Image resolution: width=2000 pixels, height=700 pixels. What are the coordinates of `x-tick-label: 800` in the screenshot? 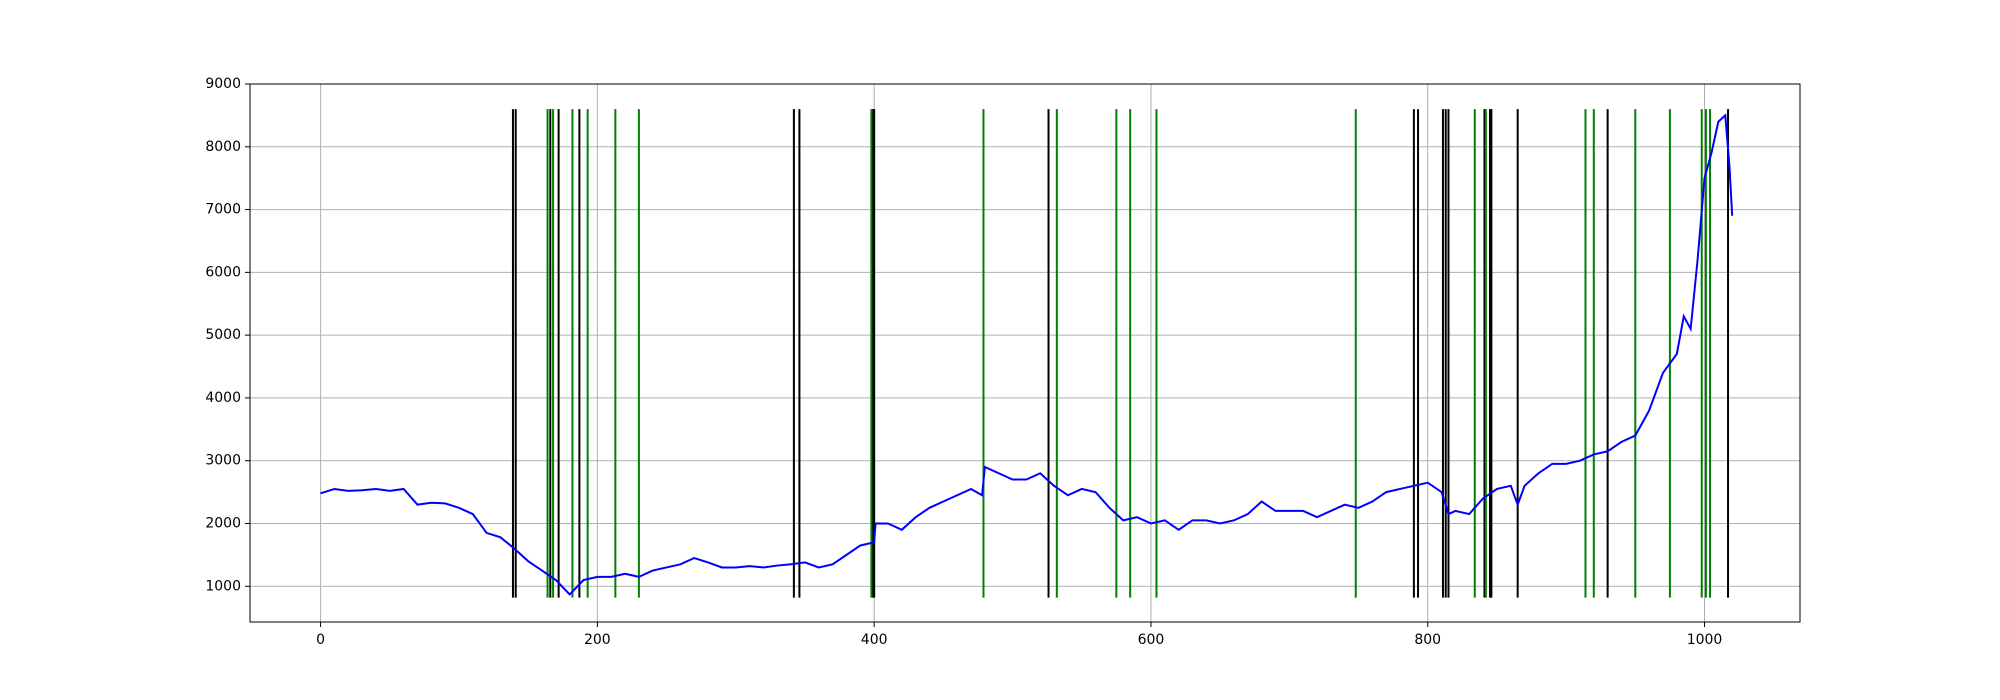 It's located at (1427, 640).